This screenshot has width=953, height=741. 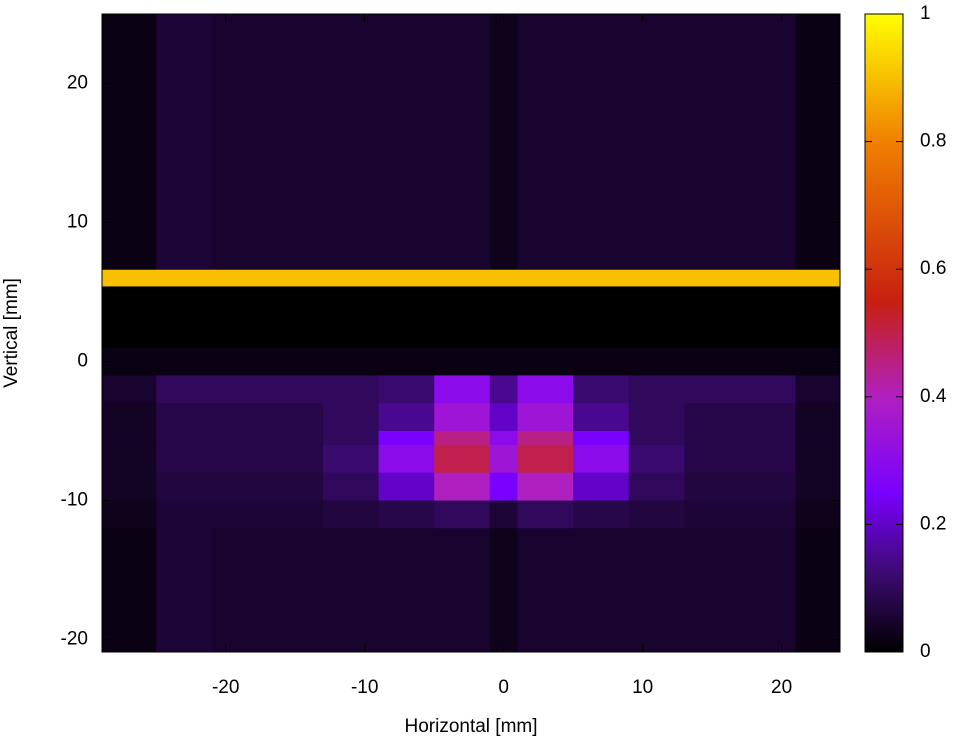 I want to click on colorbar-tick-label: 1, so click(x=925, y=13).